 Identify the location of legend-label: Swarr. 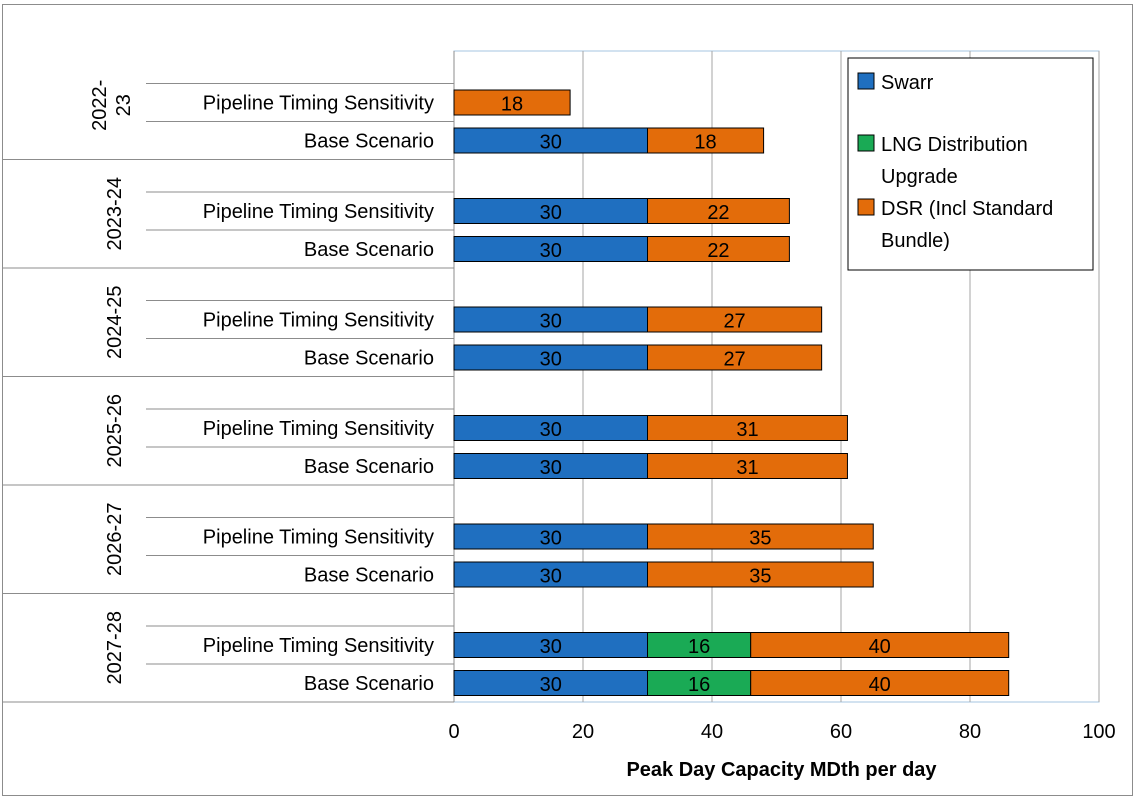
(907, 83).